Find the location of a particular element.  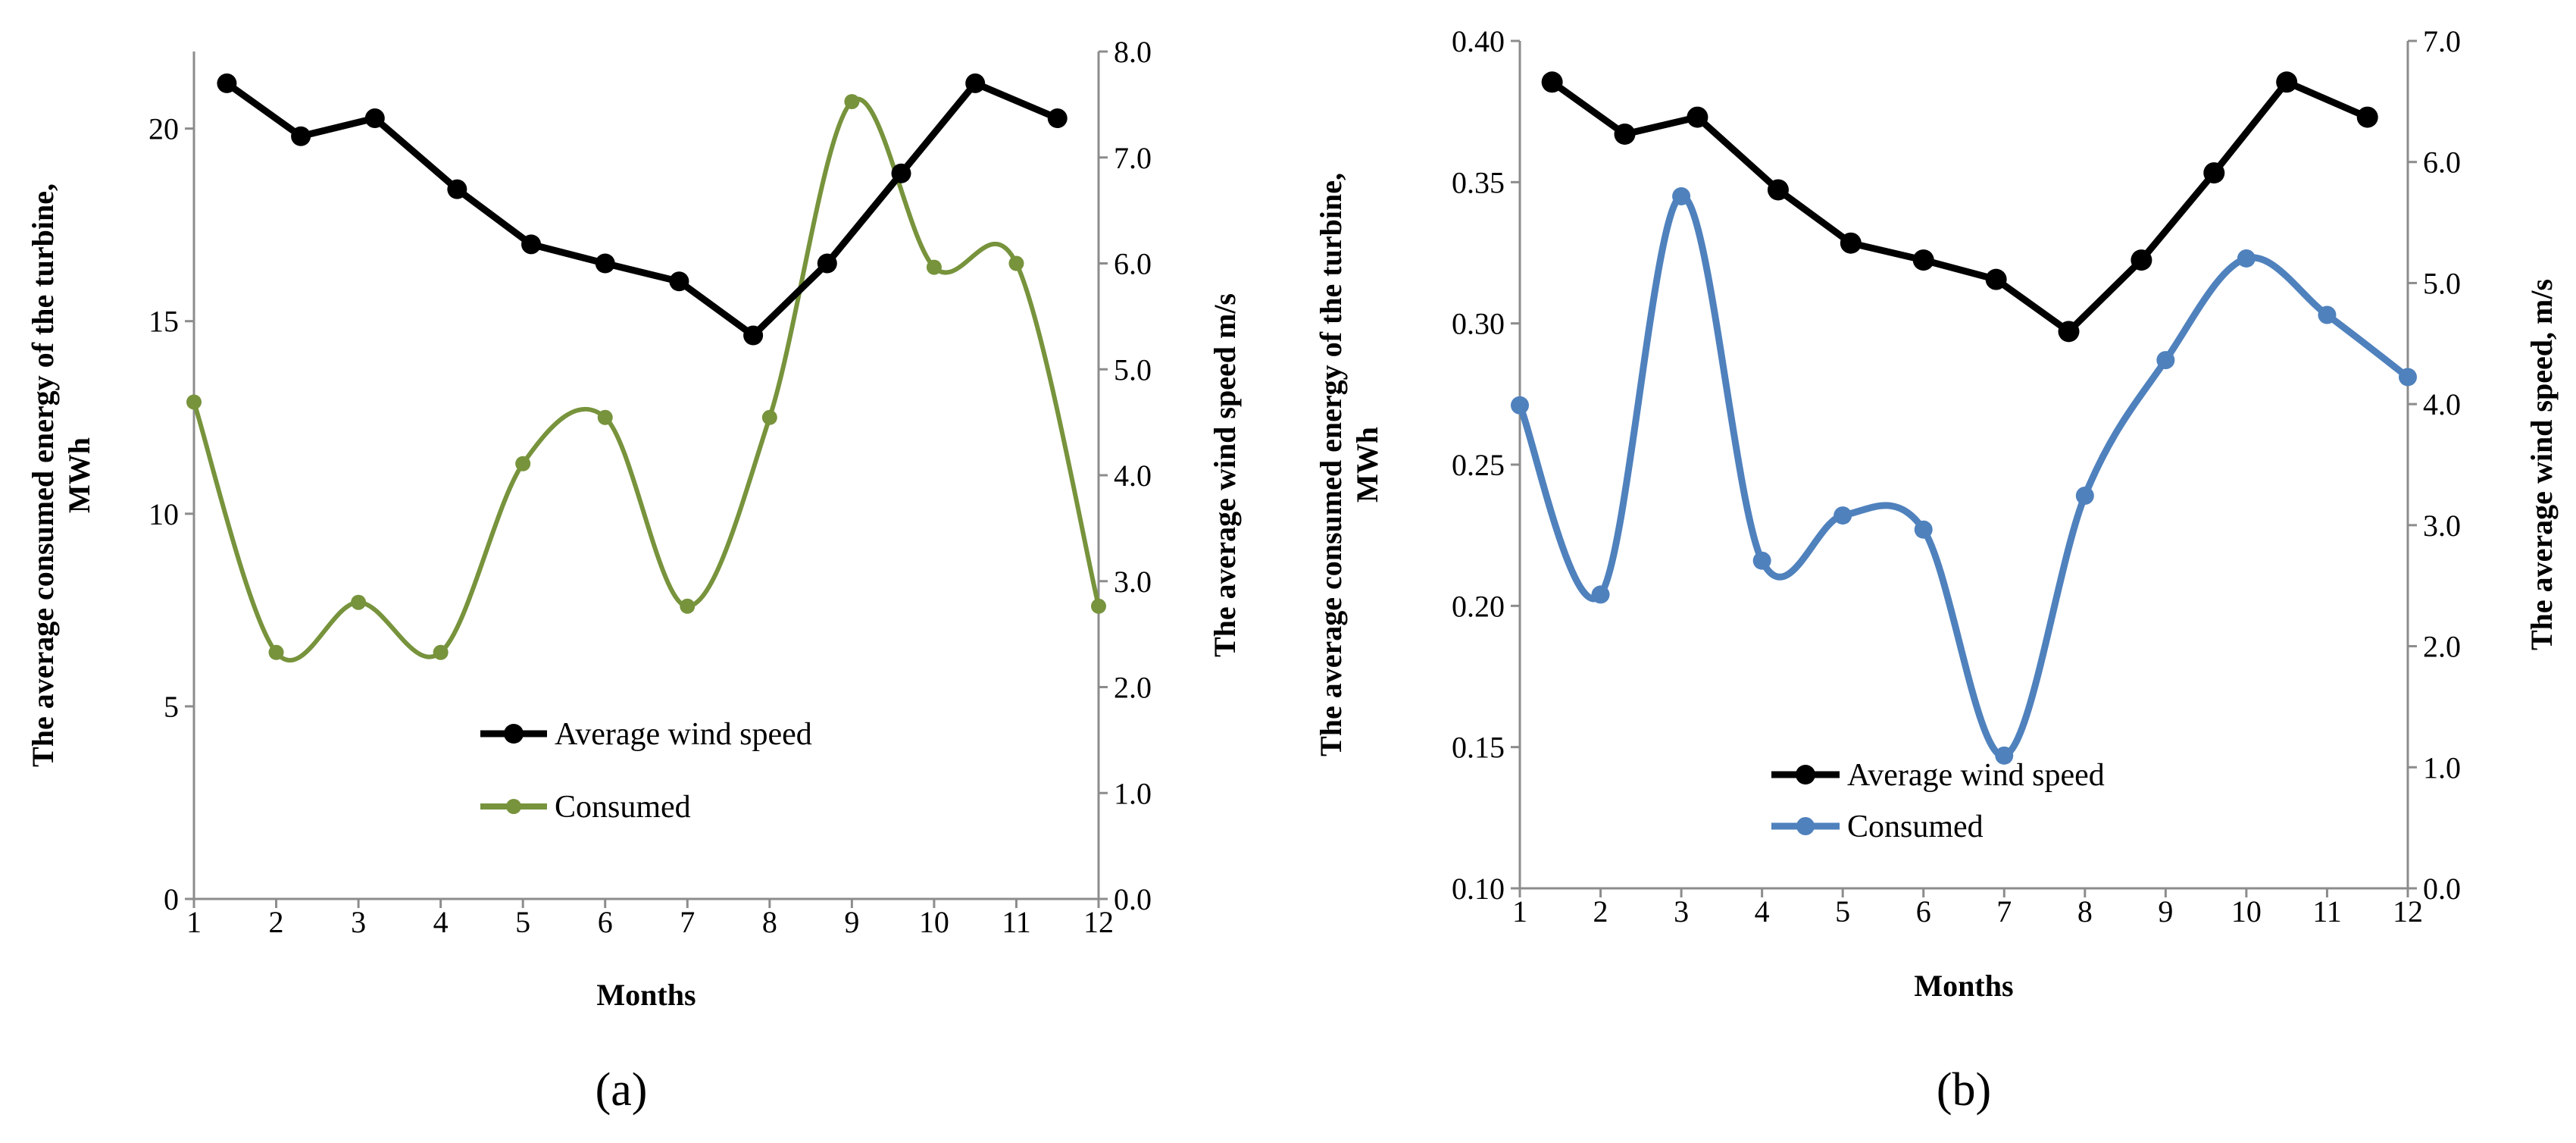

panel-b-legend-wind-marker is located at coordinates (1805, 775).